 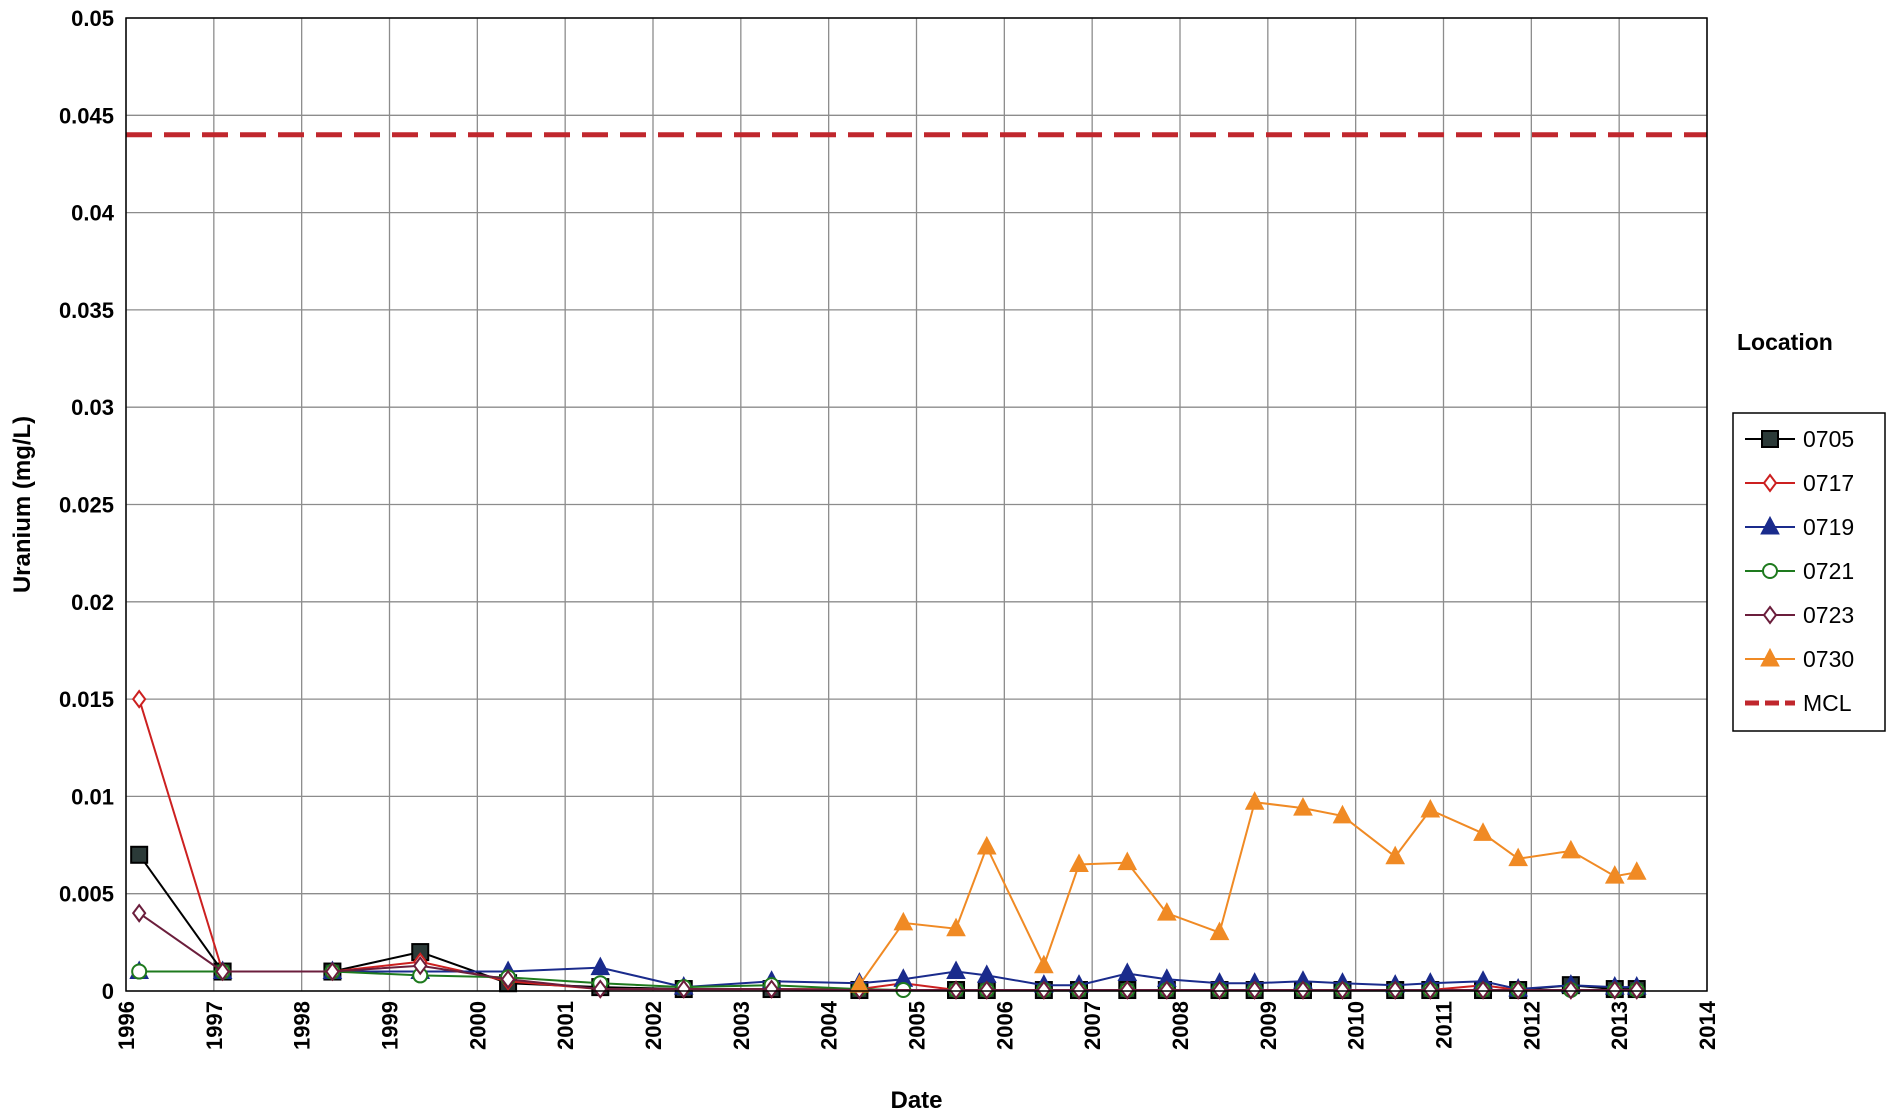 I want to click on legend-label: 0723, so click(x=1828, y=615).